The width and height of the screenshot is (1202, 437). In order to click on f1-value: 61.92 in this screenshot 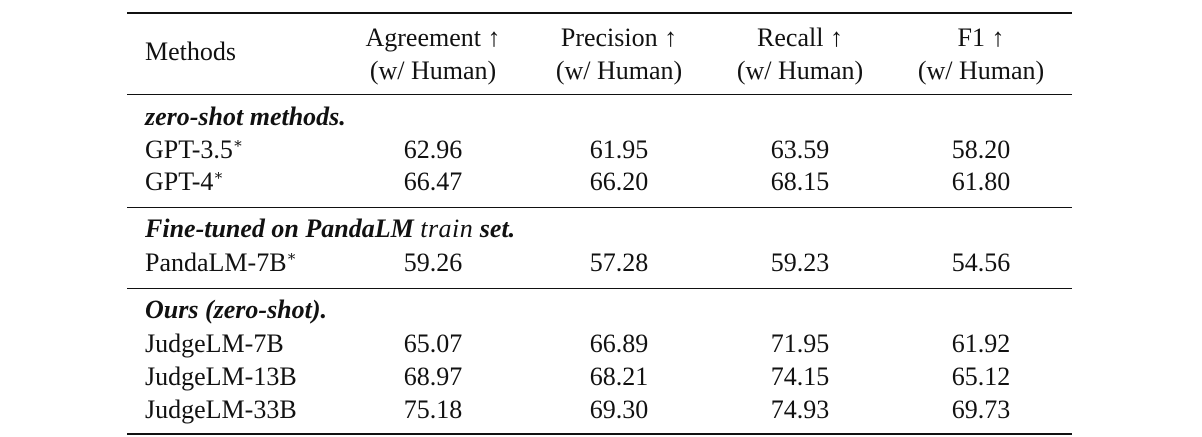, I will do `click(981, 343)`.